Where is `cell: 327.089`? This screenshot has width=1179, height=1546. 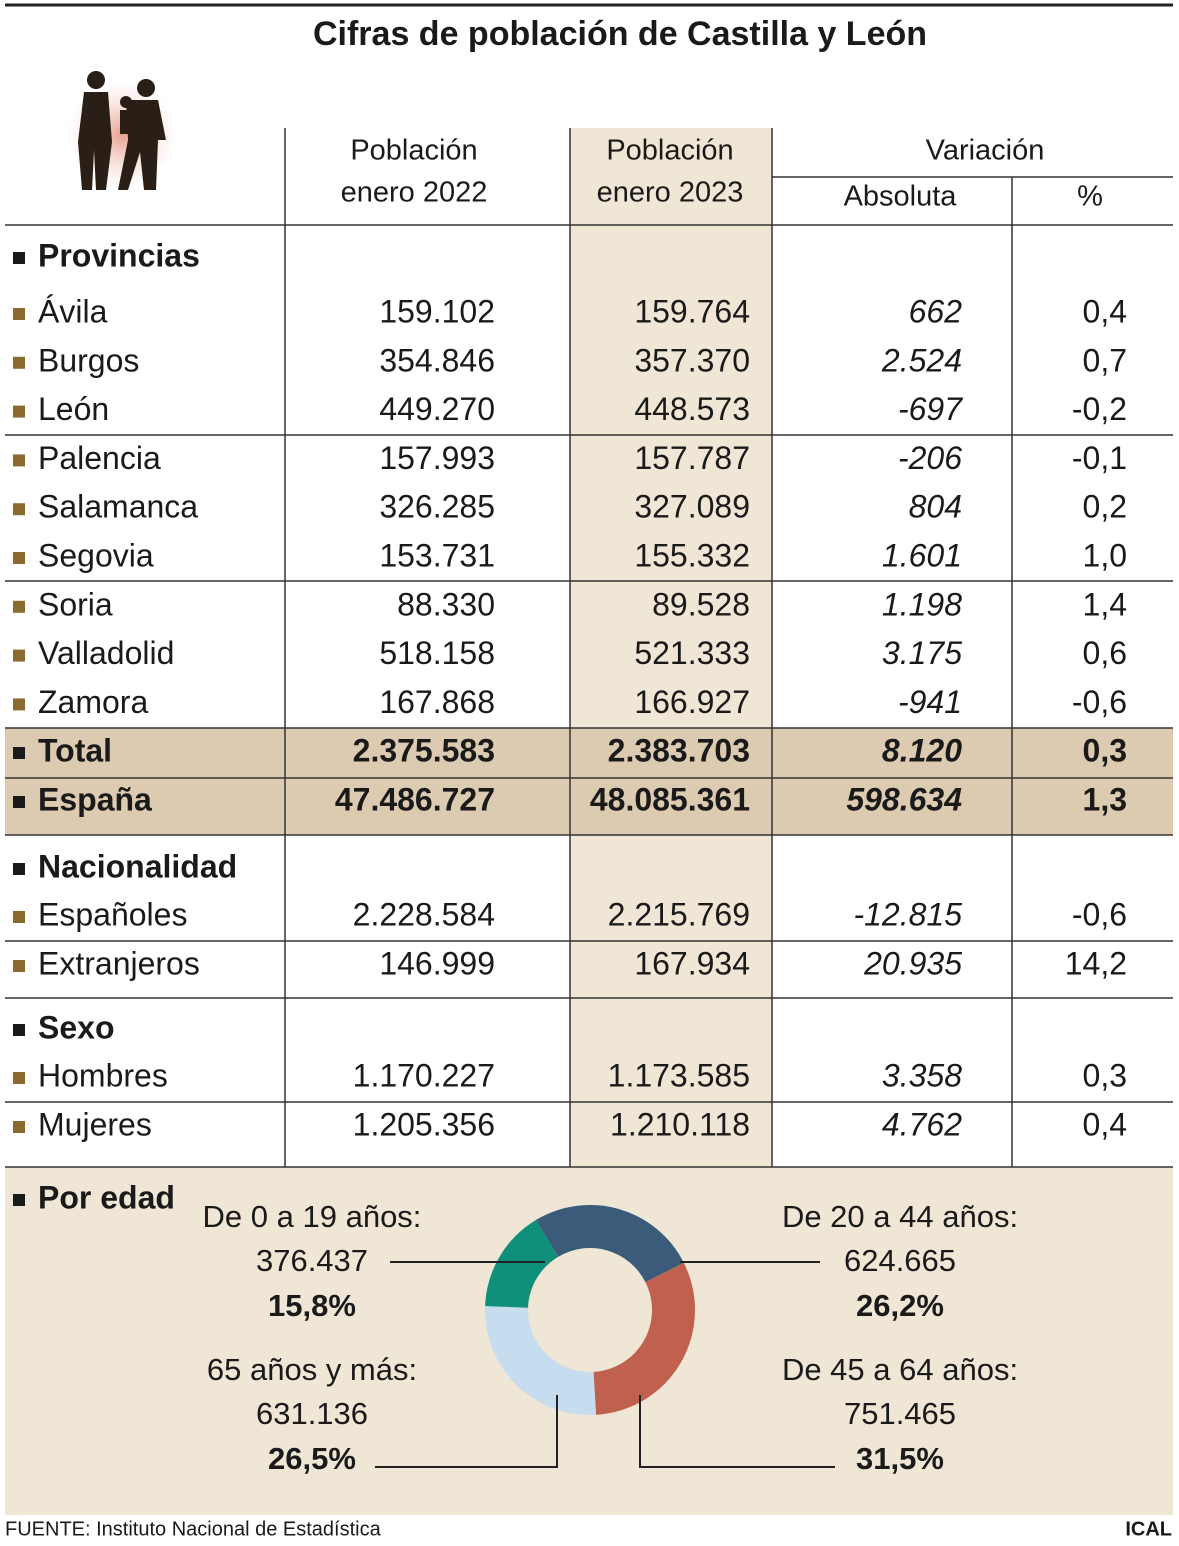
cell: 327.089 is located at coordinates (692, 507).